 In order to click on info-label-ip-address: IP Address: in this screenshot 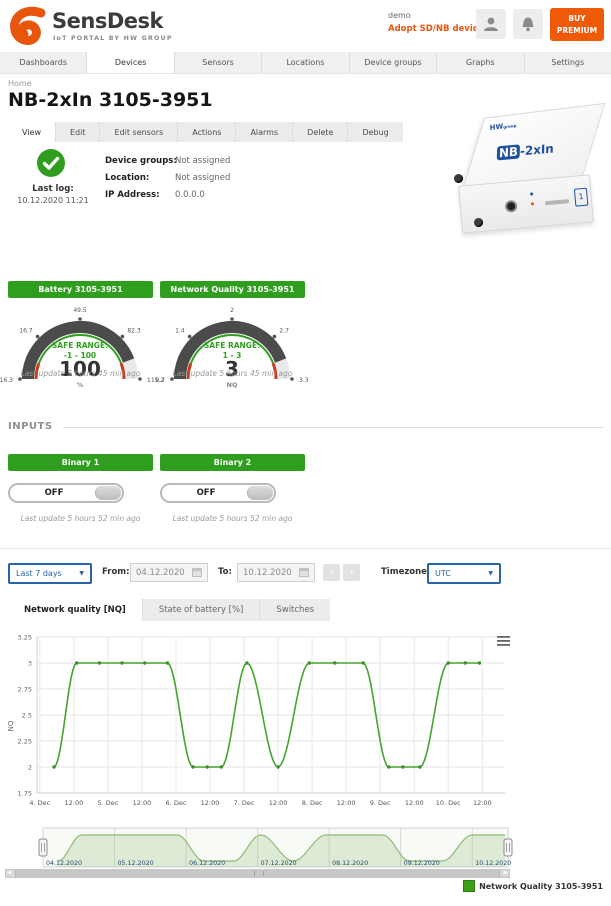, I will do `click(132, 195)`.